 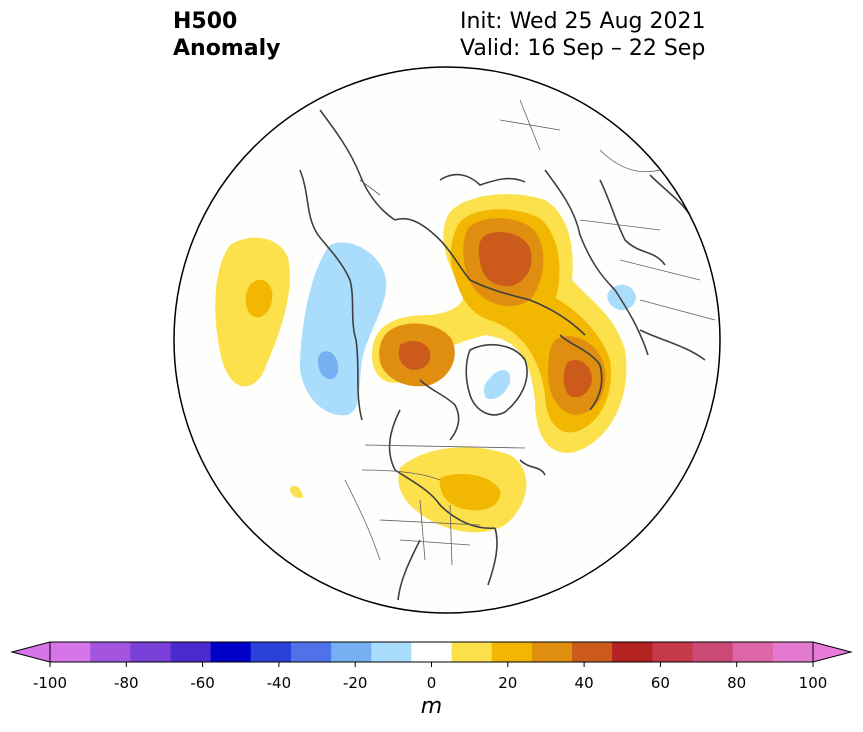 What do you see at coordinates (621, 297) in the screenshot?
I see `negative-anomaly-europe` at bounding box center [621, 297].